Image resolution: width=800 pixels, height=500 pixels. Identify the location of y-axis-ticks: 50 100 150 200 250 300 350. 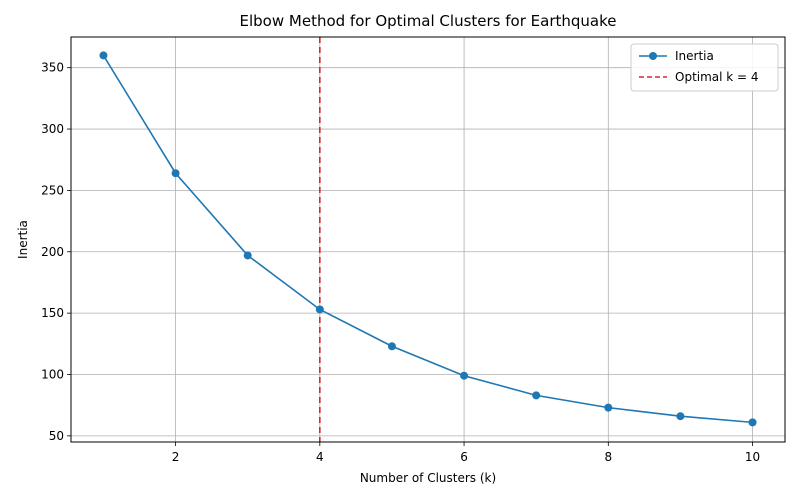
(56, 252).